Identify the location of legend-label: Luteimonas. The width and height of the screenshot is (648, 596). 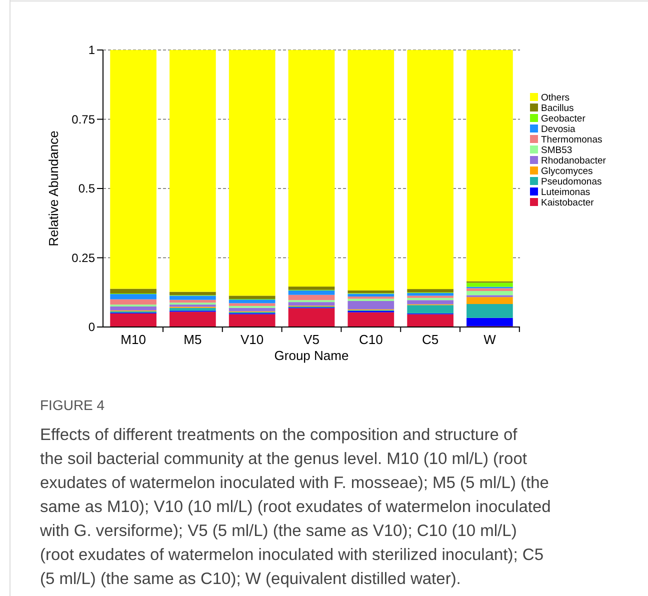
(565, 192).